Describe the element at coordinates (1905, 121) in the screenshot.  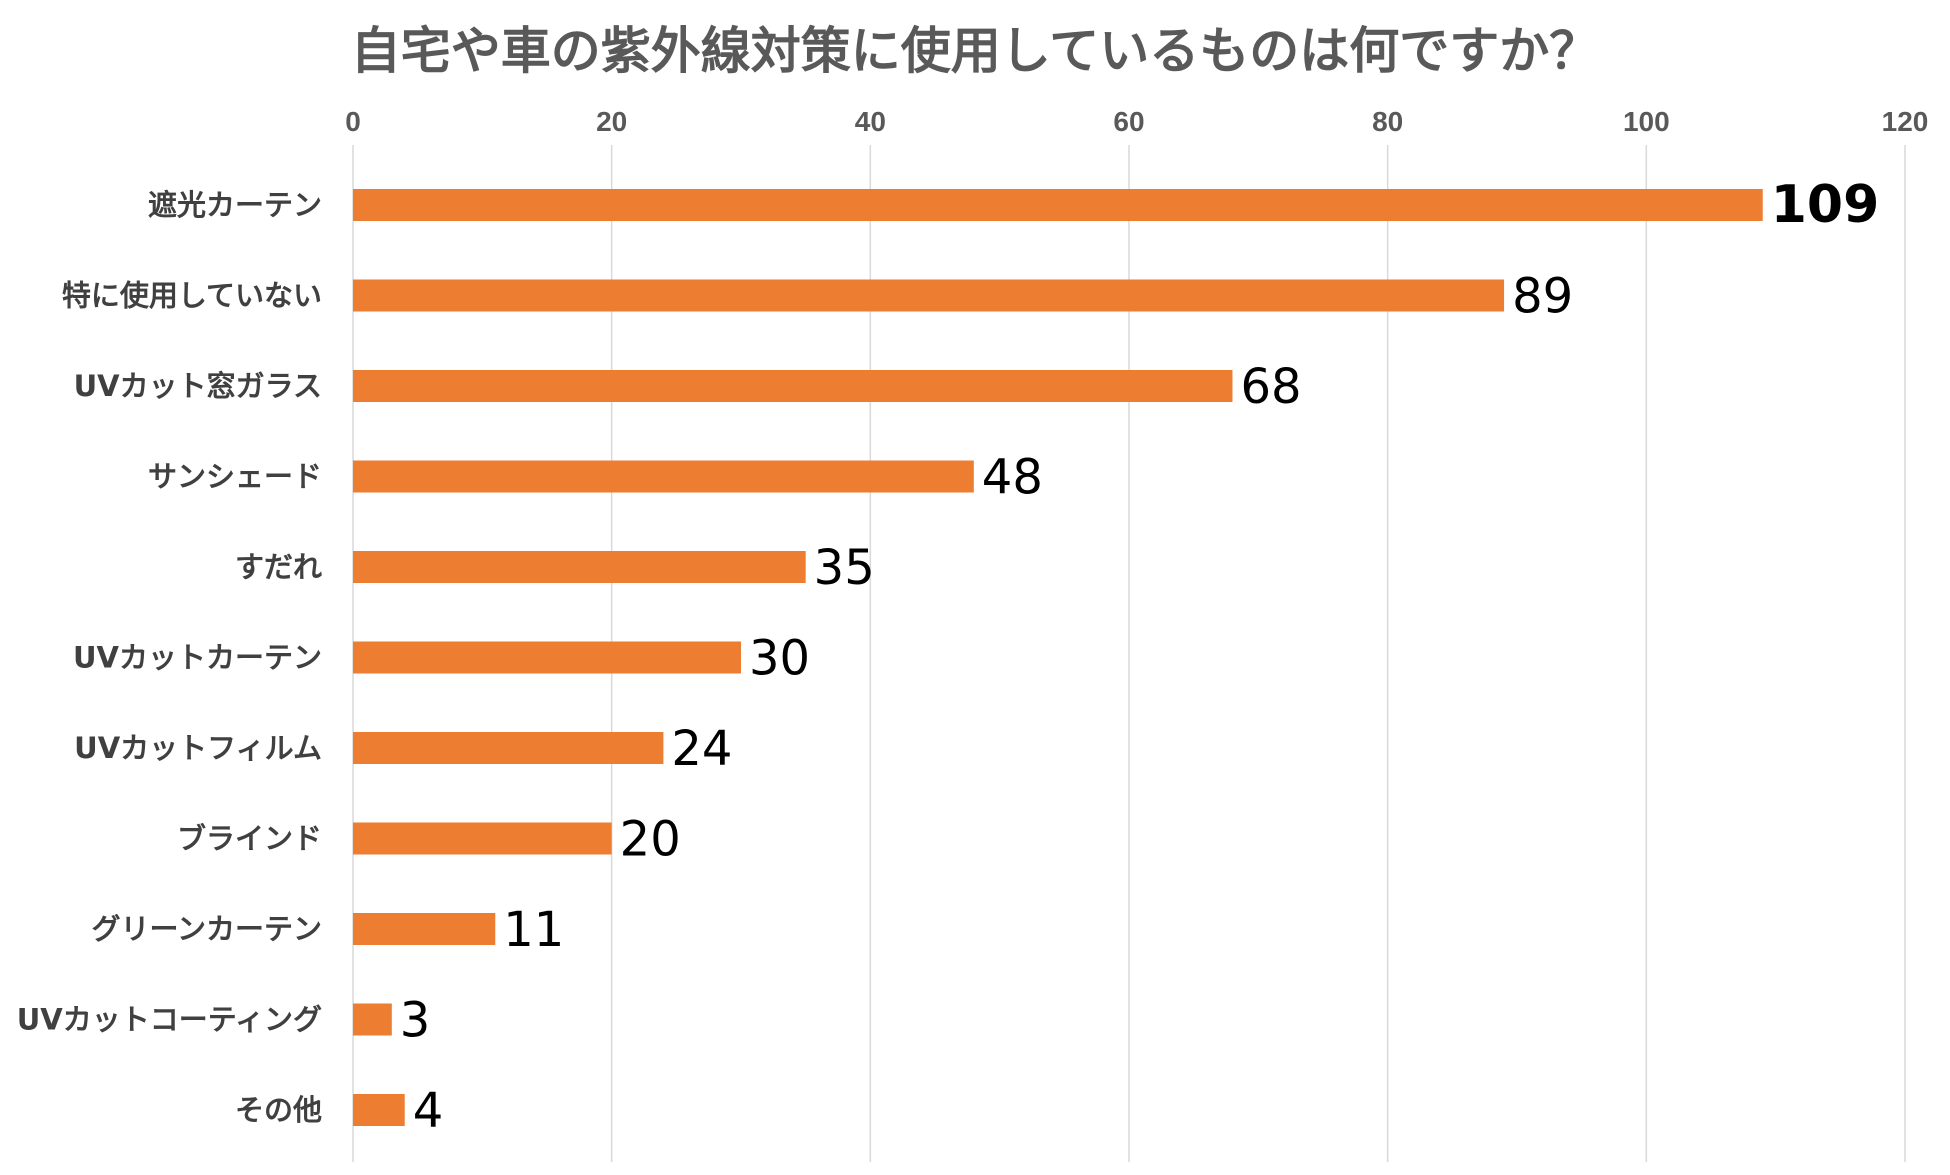
I see `x-tick-label: 120` at that location.